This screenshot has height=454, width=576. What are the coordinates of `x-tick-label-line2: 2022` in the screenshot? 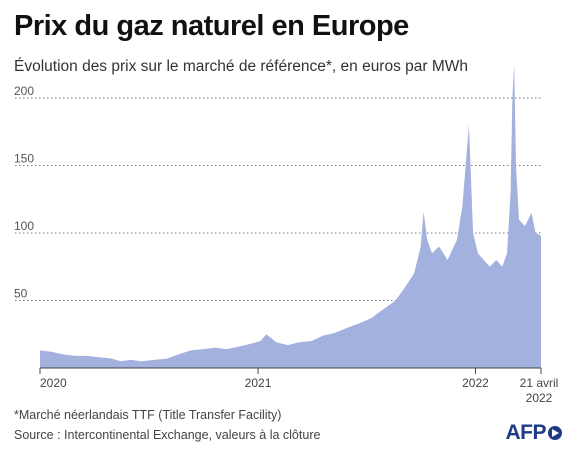 It's located at (539, 398).